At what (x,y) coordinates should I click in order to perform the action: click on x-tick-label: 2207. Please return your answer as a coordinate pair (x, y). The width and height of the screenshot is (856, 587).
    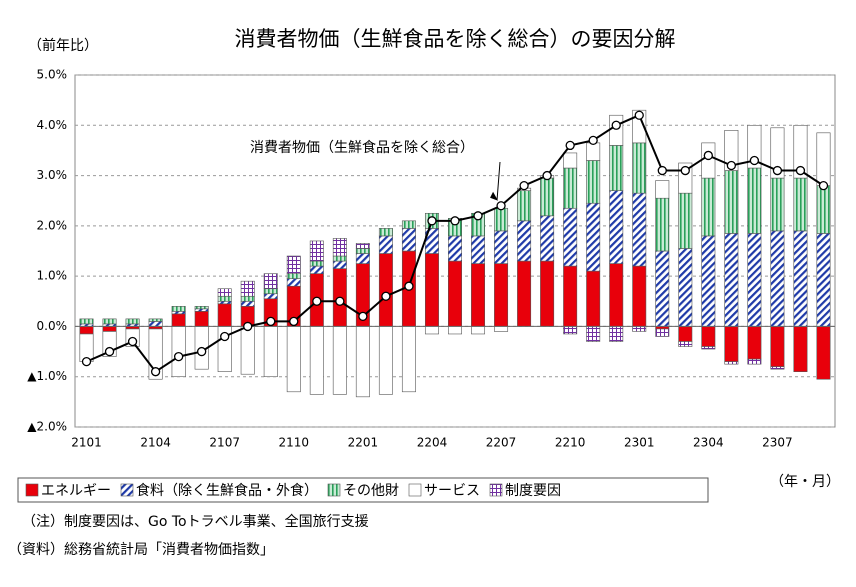
    Looking at the image, I should click on (501, 443).